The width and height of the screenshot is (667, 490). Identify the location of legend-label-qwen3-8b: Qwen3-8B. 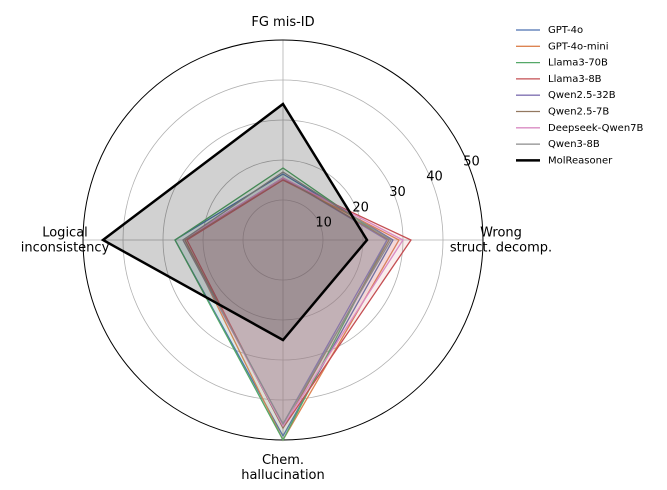
(574, 144).